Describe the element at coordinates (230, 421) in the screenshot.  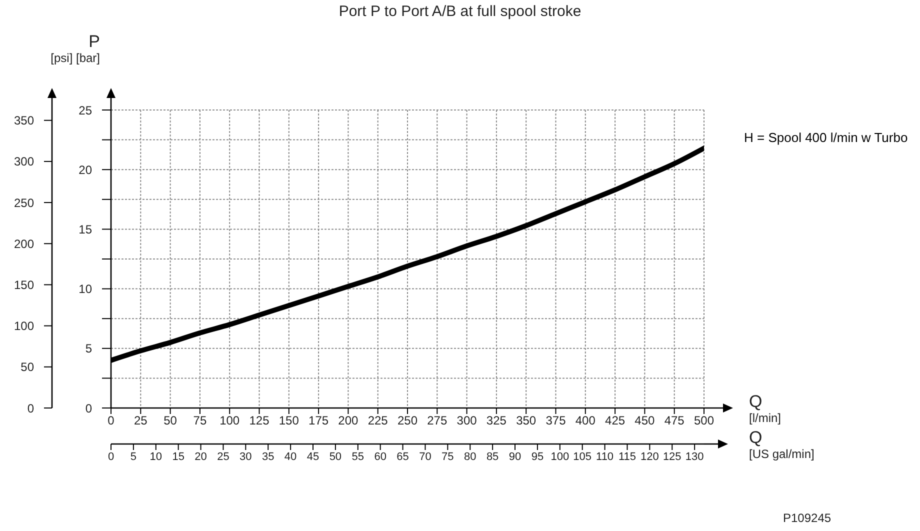
I see `x-tick-label: 100` at that location.